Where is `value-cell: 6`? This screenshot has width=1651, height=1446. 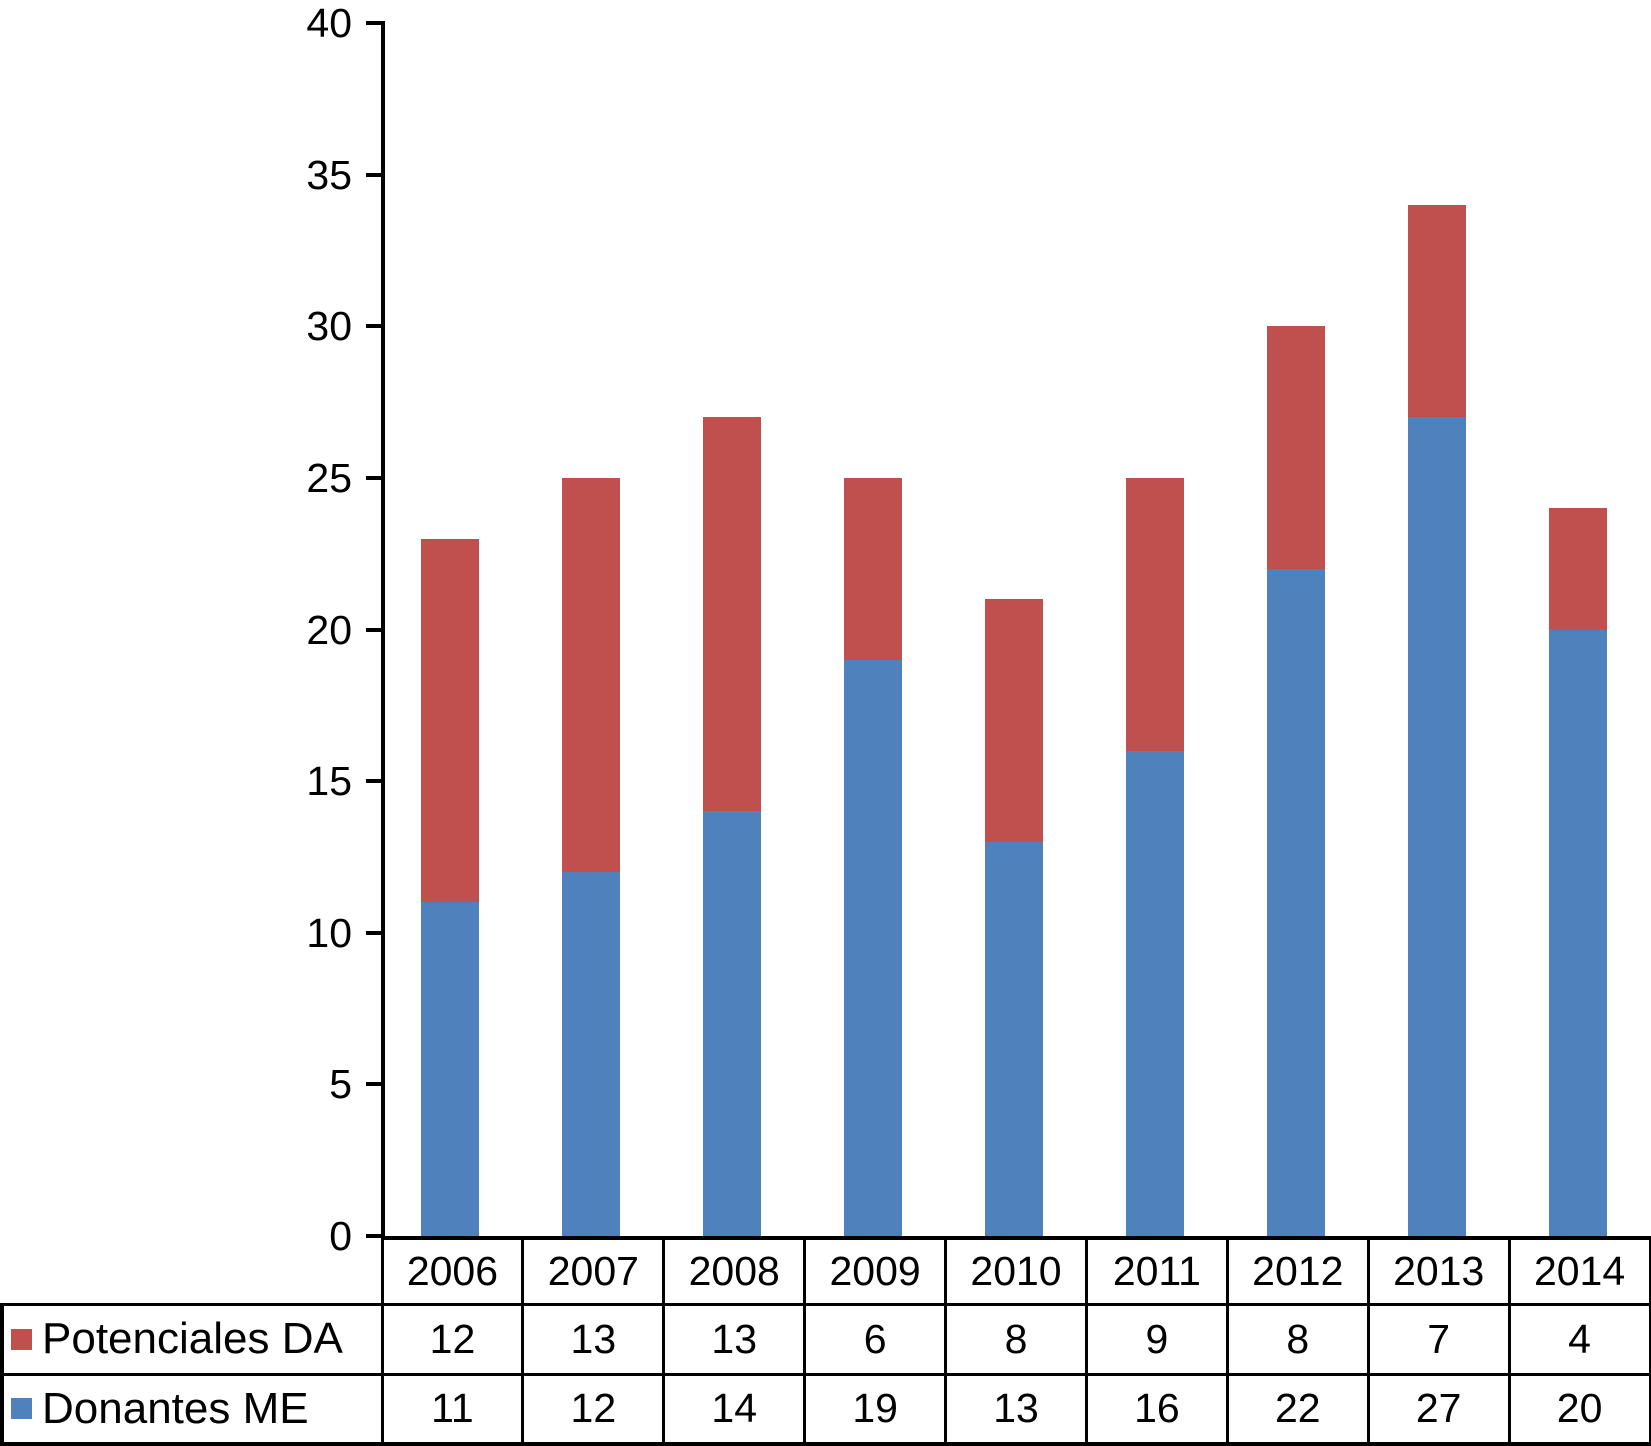 value-cell: 6 is located at coordinates (875, 1339).